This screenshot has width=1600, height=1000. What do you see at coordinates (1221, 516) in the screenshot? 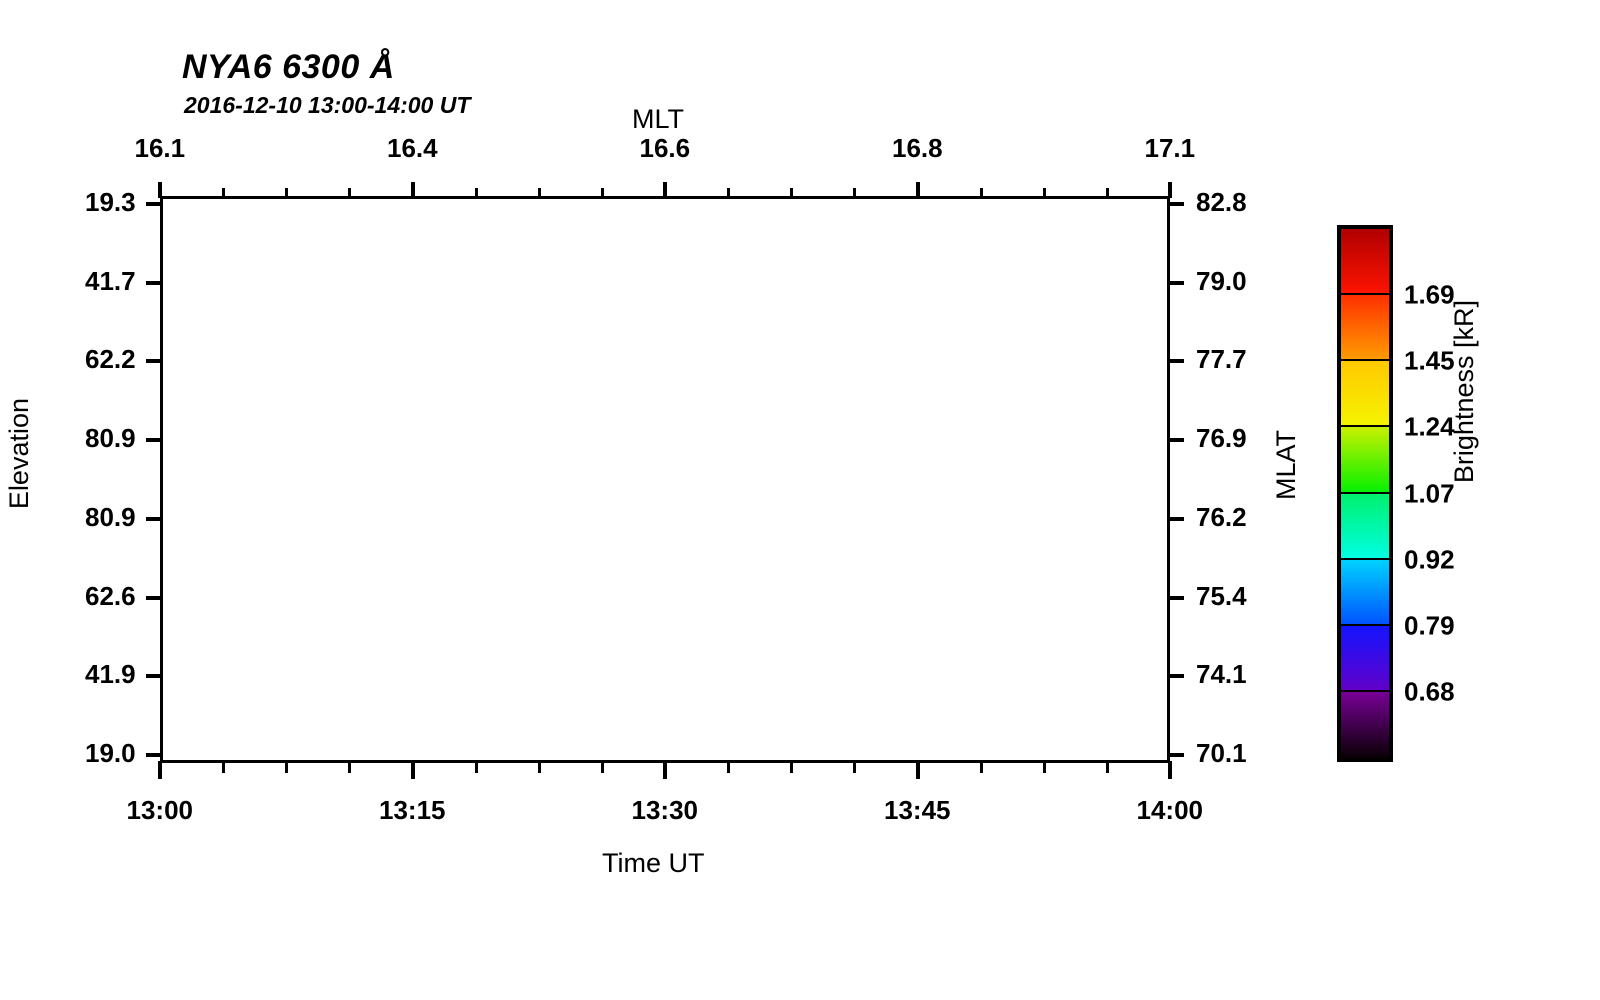
I see `axis-tick-label: 76.2` at bounding box center [1221, 516].